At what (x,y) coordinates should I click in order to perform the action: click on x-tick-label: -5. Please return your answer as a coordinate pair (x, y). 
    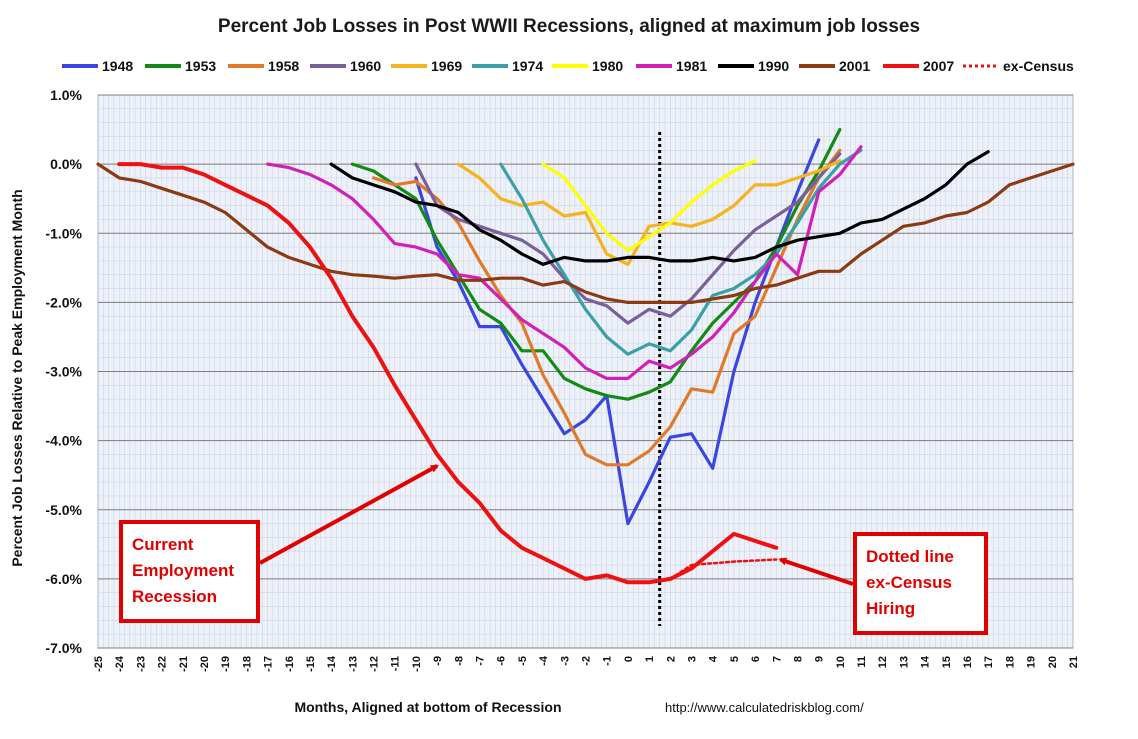
    Looking at the image, I should click on (523, 661).